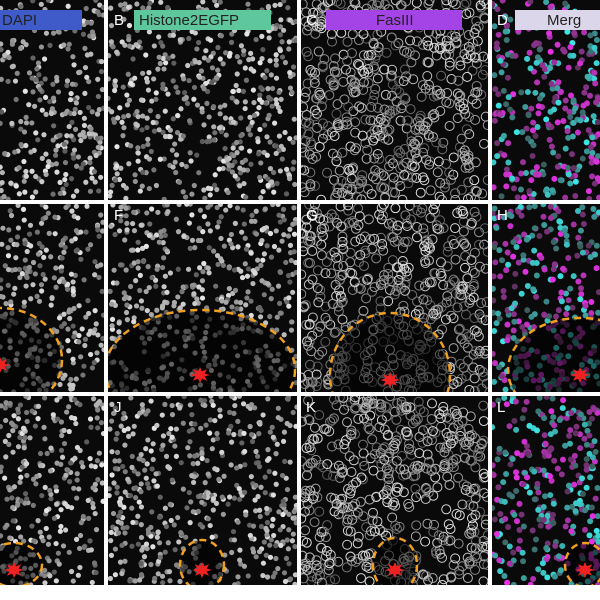  What do you see at coordinates (390, 351) in the screenshot?
I see `wound-outline` at bounding box center [390, 351].